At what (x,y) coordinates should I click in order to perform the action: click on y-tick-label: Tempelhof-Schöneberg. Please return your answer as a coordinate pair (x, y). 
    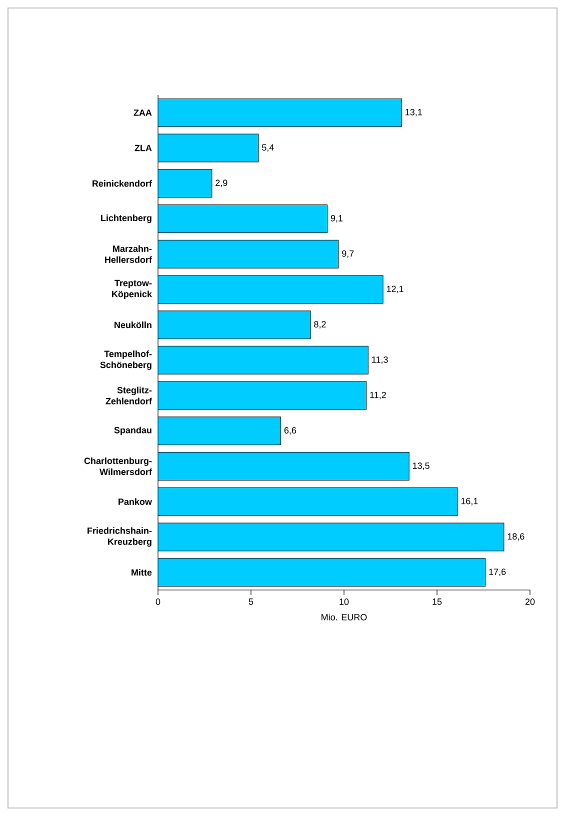
    Looking at the image, I should click on (126, 360).